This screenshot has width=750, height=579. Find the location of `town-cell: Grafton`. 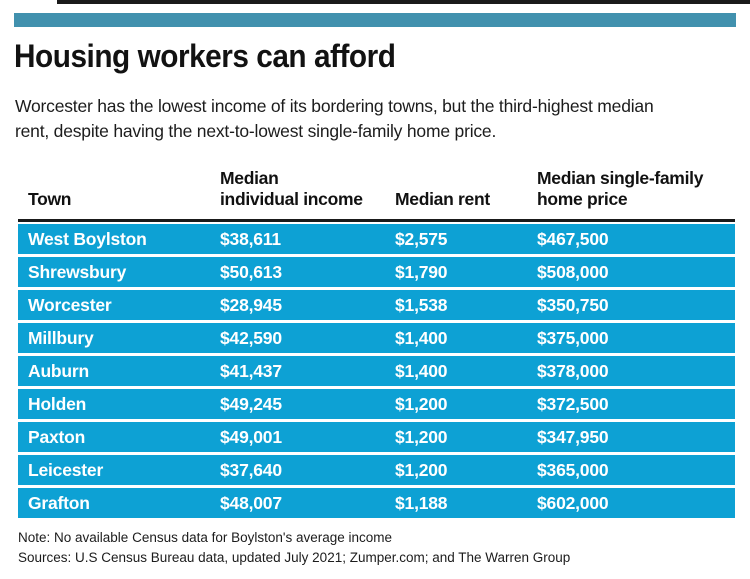

town-cell: Grafton is located at coordinates (59, 502).